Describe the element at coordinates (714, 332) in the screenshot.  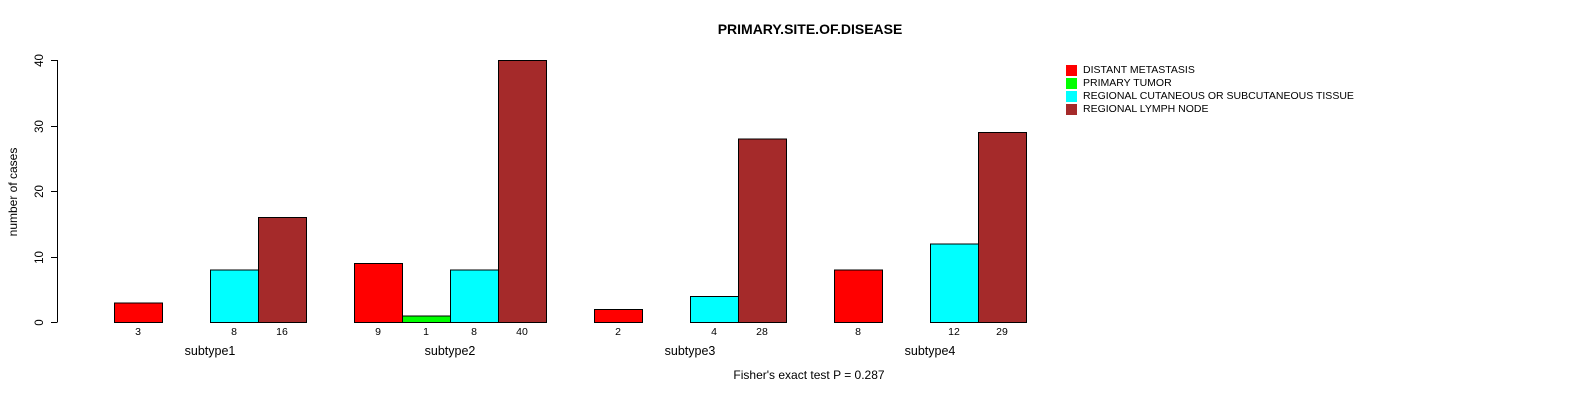
I see `bar-value-label: 4` at that location.